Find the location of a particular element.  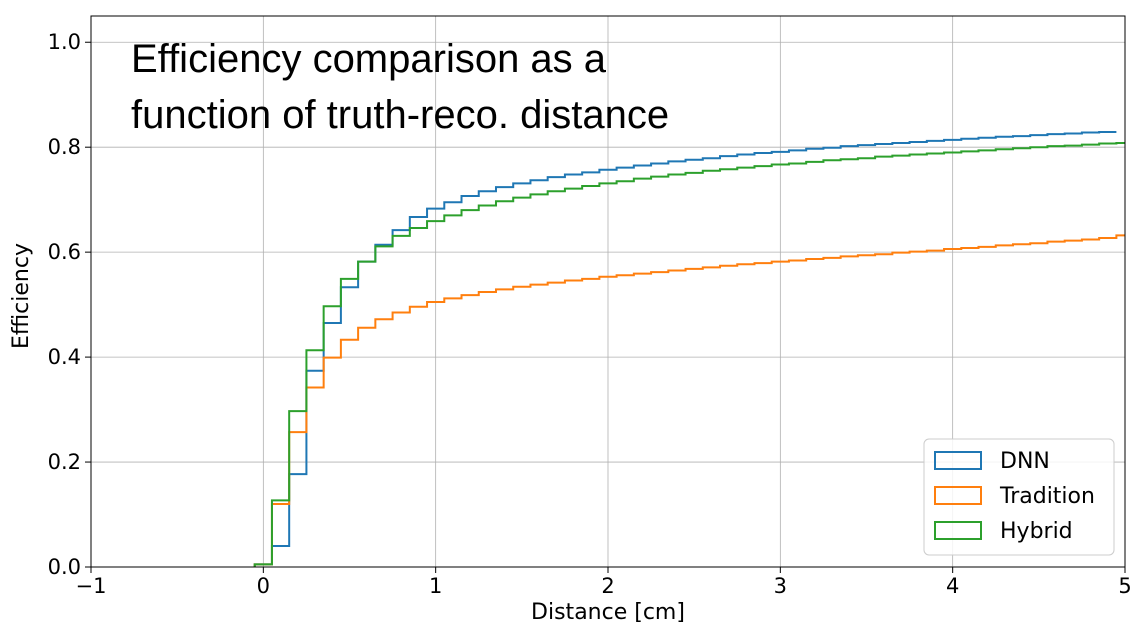

y-tick-label: 0.4 is located at coordinates (64, 357).